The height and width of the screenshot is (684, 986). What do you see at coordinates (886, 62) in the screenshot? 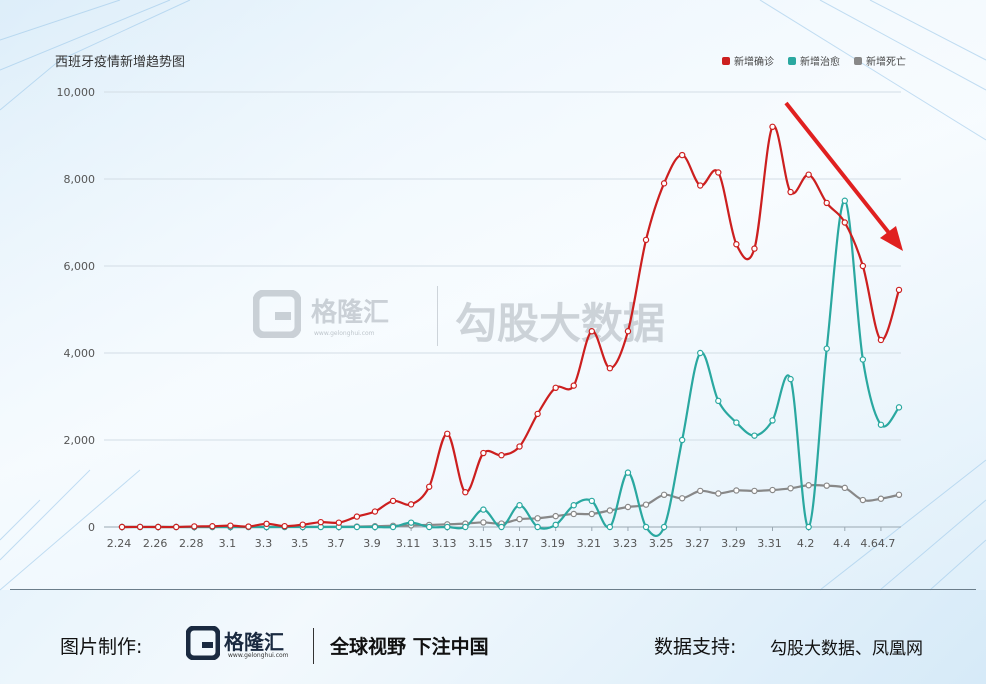
I see `legend-label-deaths: 新增死亡` at bounding box center [886, 62].